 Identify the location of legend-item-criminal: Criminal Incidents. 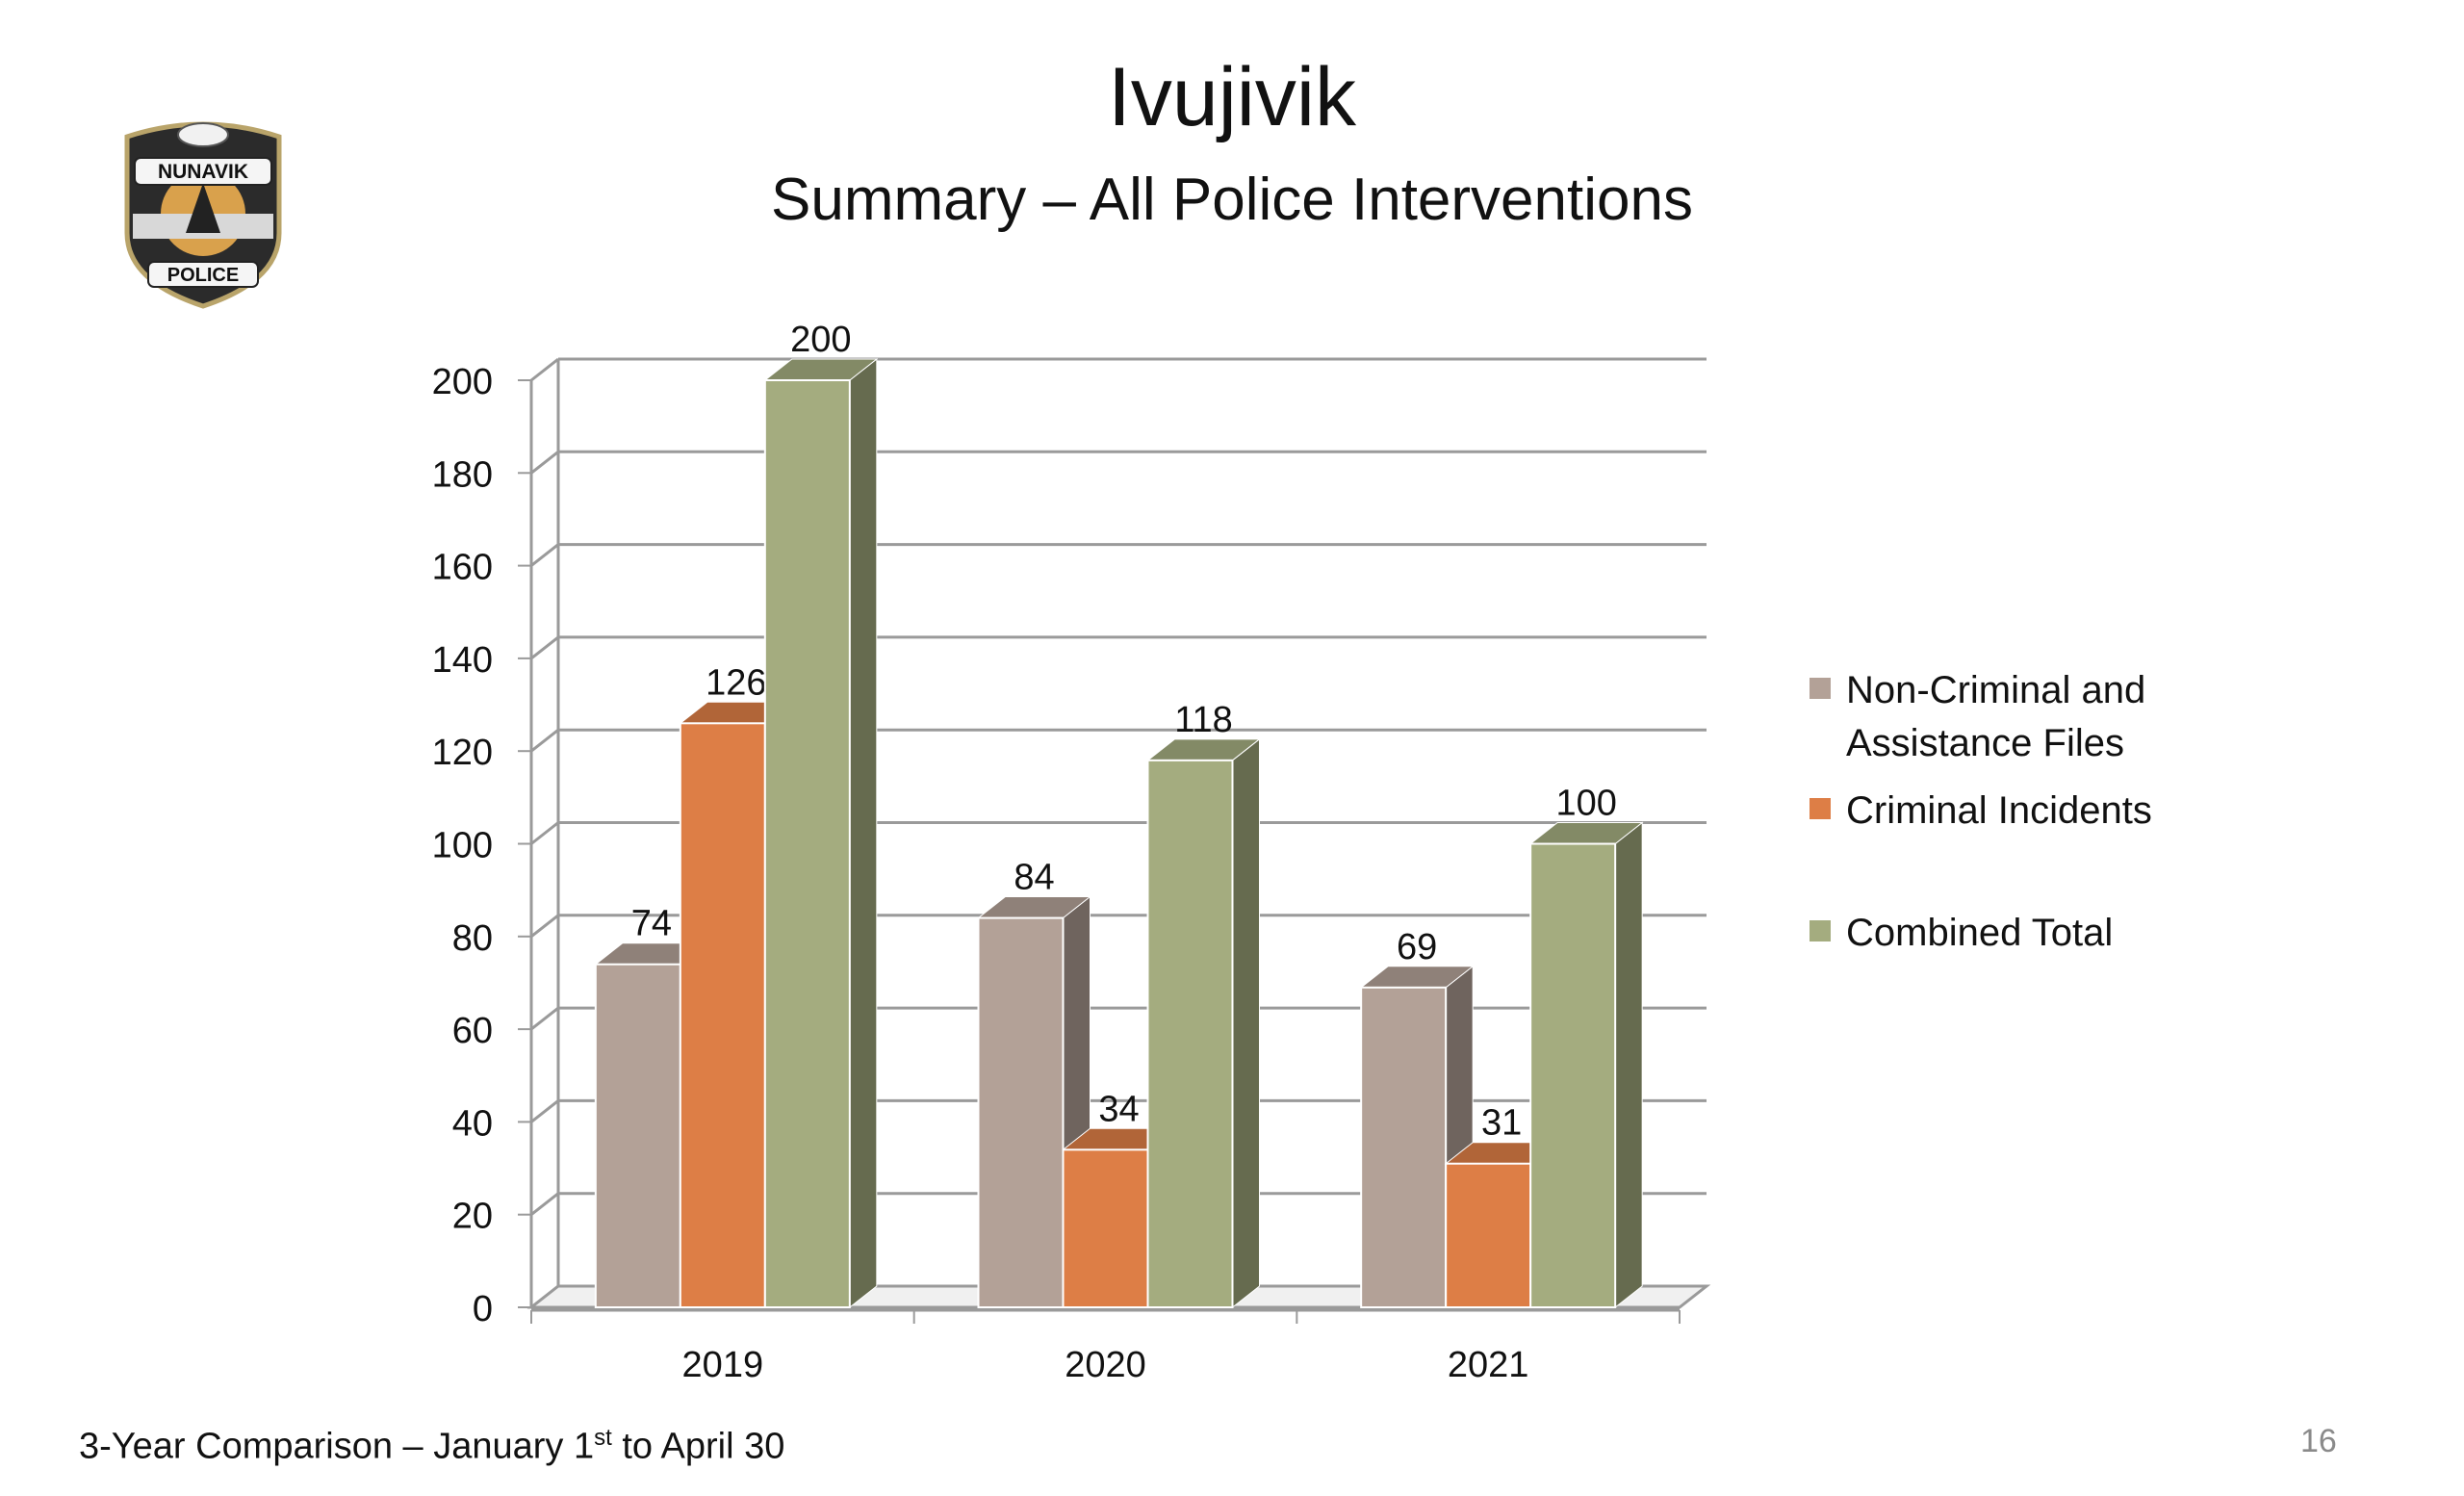
(2079, 811).